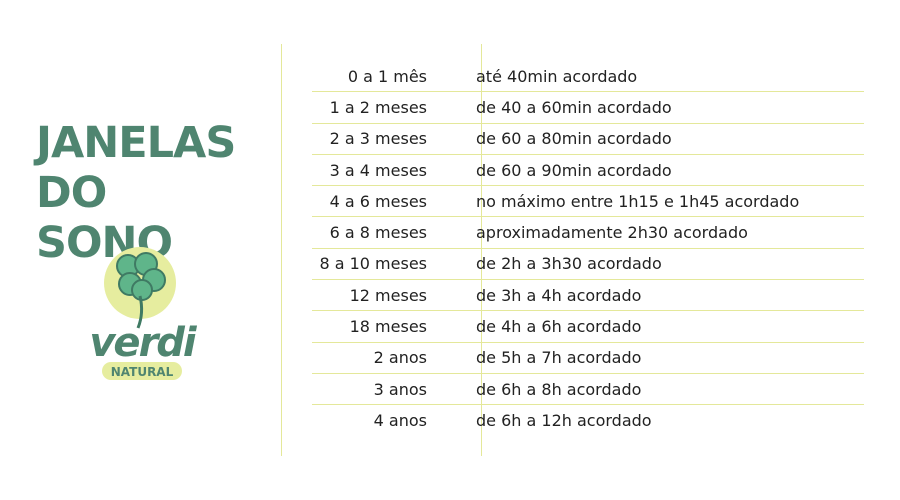 This screenshot has width=900, height=500. Describe the element at coordinates (612, 233) in the screenshot. I see `awake-window-cell: aproximadamente 2h30 acordado` at that location.